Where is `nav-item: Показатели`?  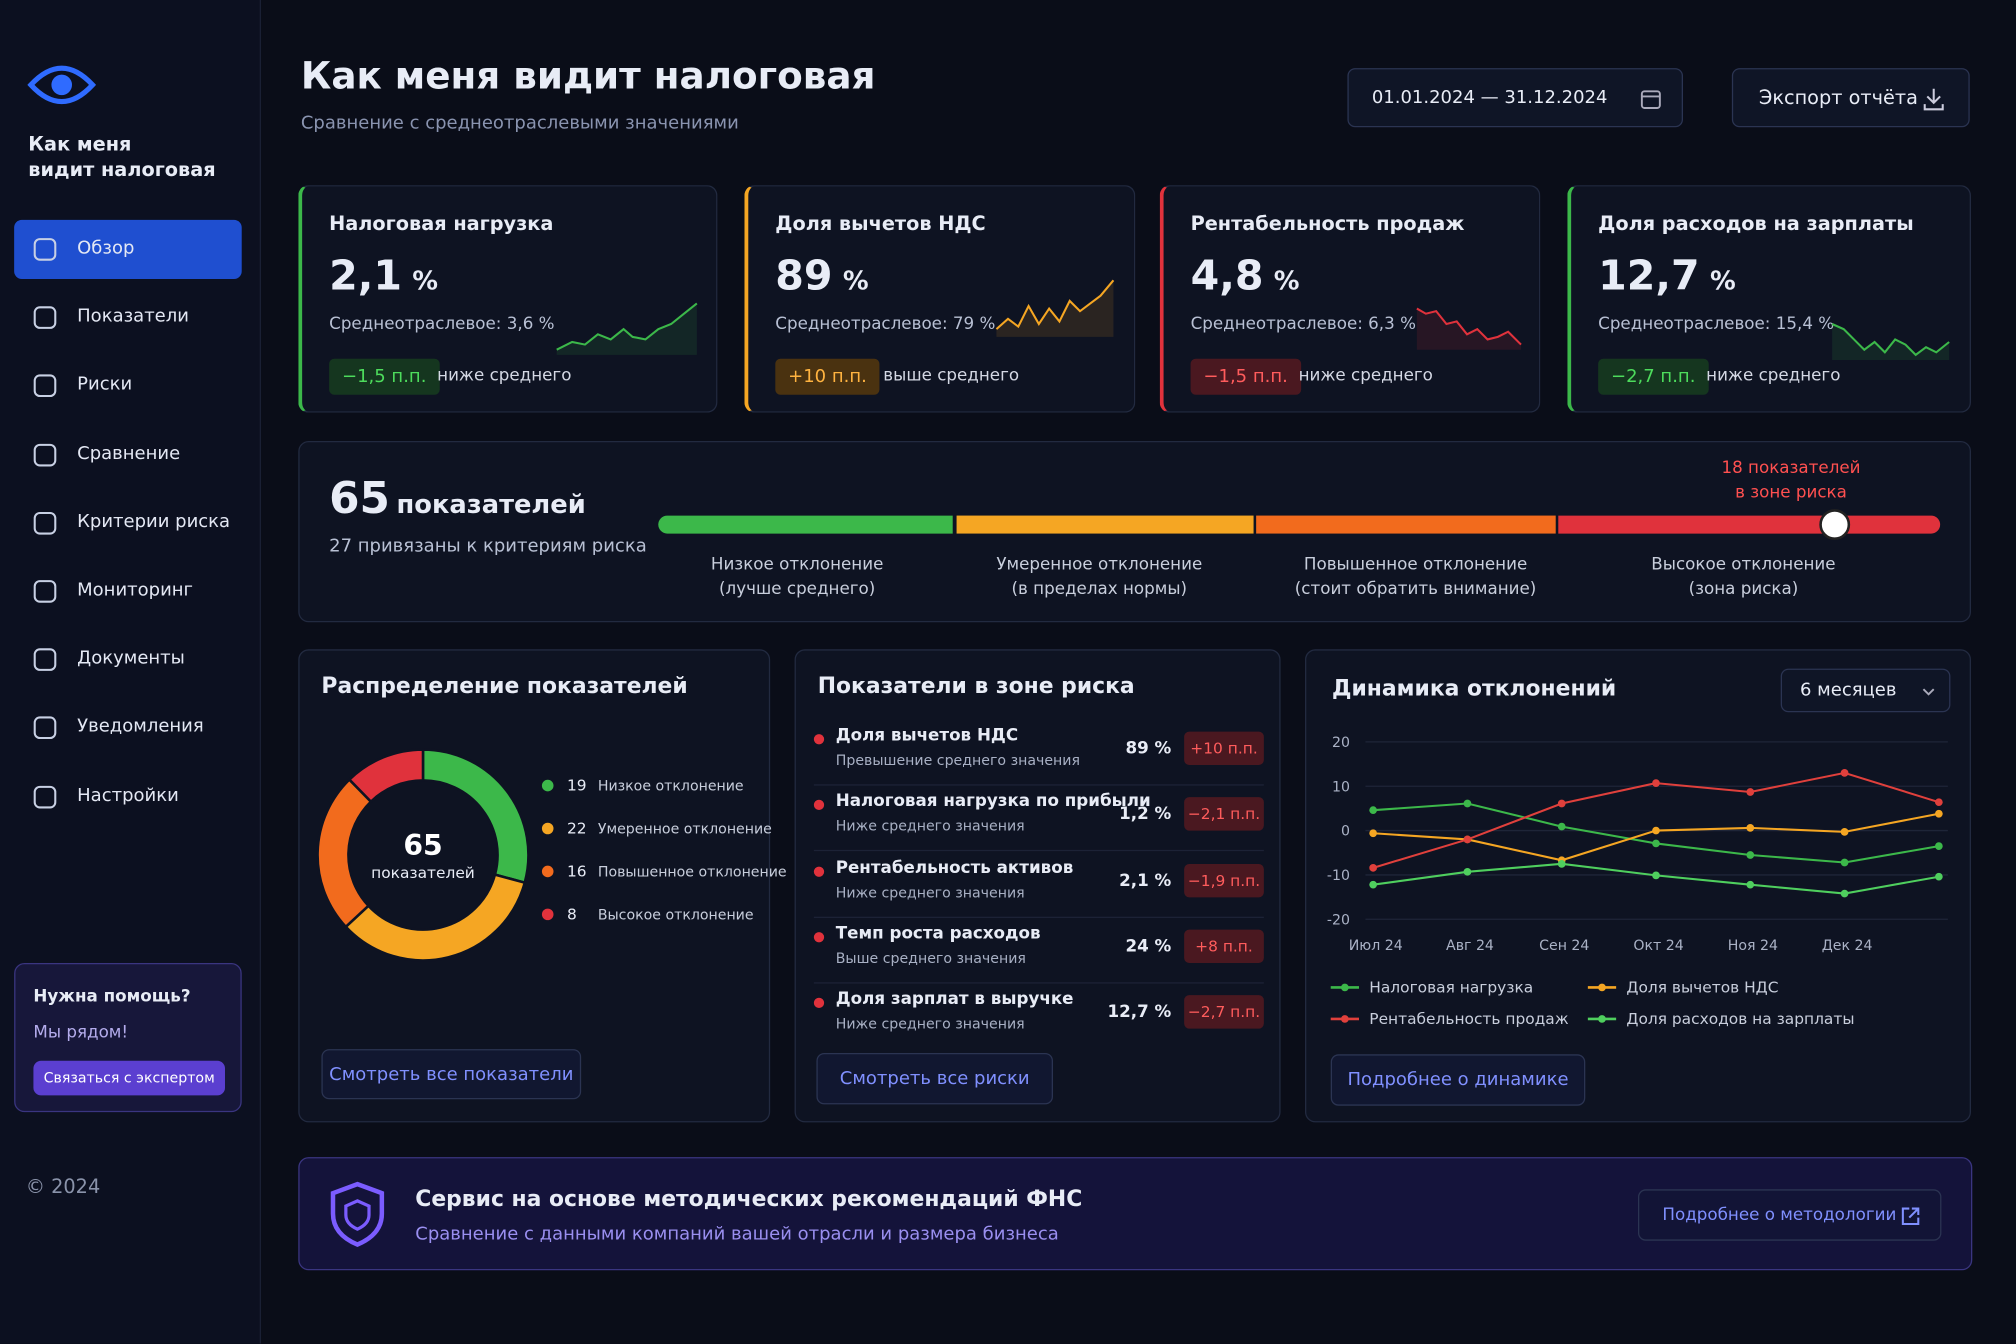
nav-item: Показатели is located at coordinates (128, 317).